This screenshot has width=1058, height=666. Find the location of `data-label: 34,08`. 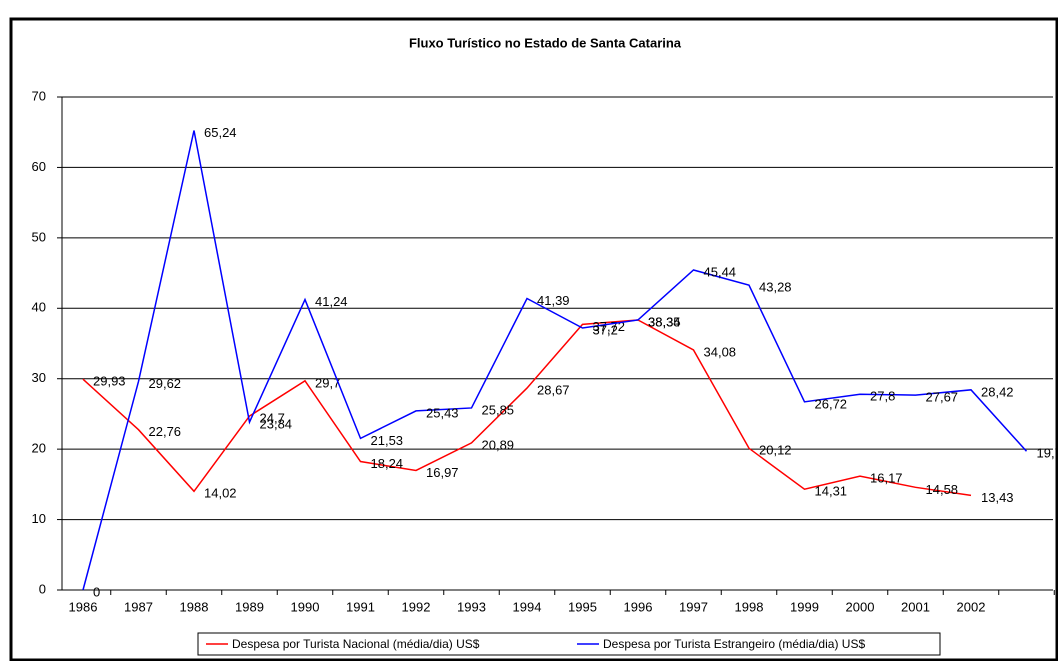

data-label: 34,08 is located at coordinates (720, 351).